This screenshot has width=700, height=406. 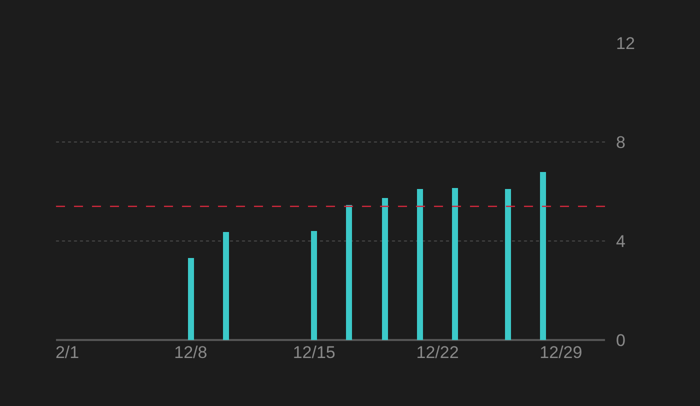 What do you see at coordinates (621, 340) in the screenshot?
I see `y-tick-label: 0` at bounding box center [621, 340].